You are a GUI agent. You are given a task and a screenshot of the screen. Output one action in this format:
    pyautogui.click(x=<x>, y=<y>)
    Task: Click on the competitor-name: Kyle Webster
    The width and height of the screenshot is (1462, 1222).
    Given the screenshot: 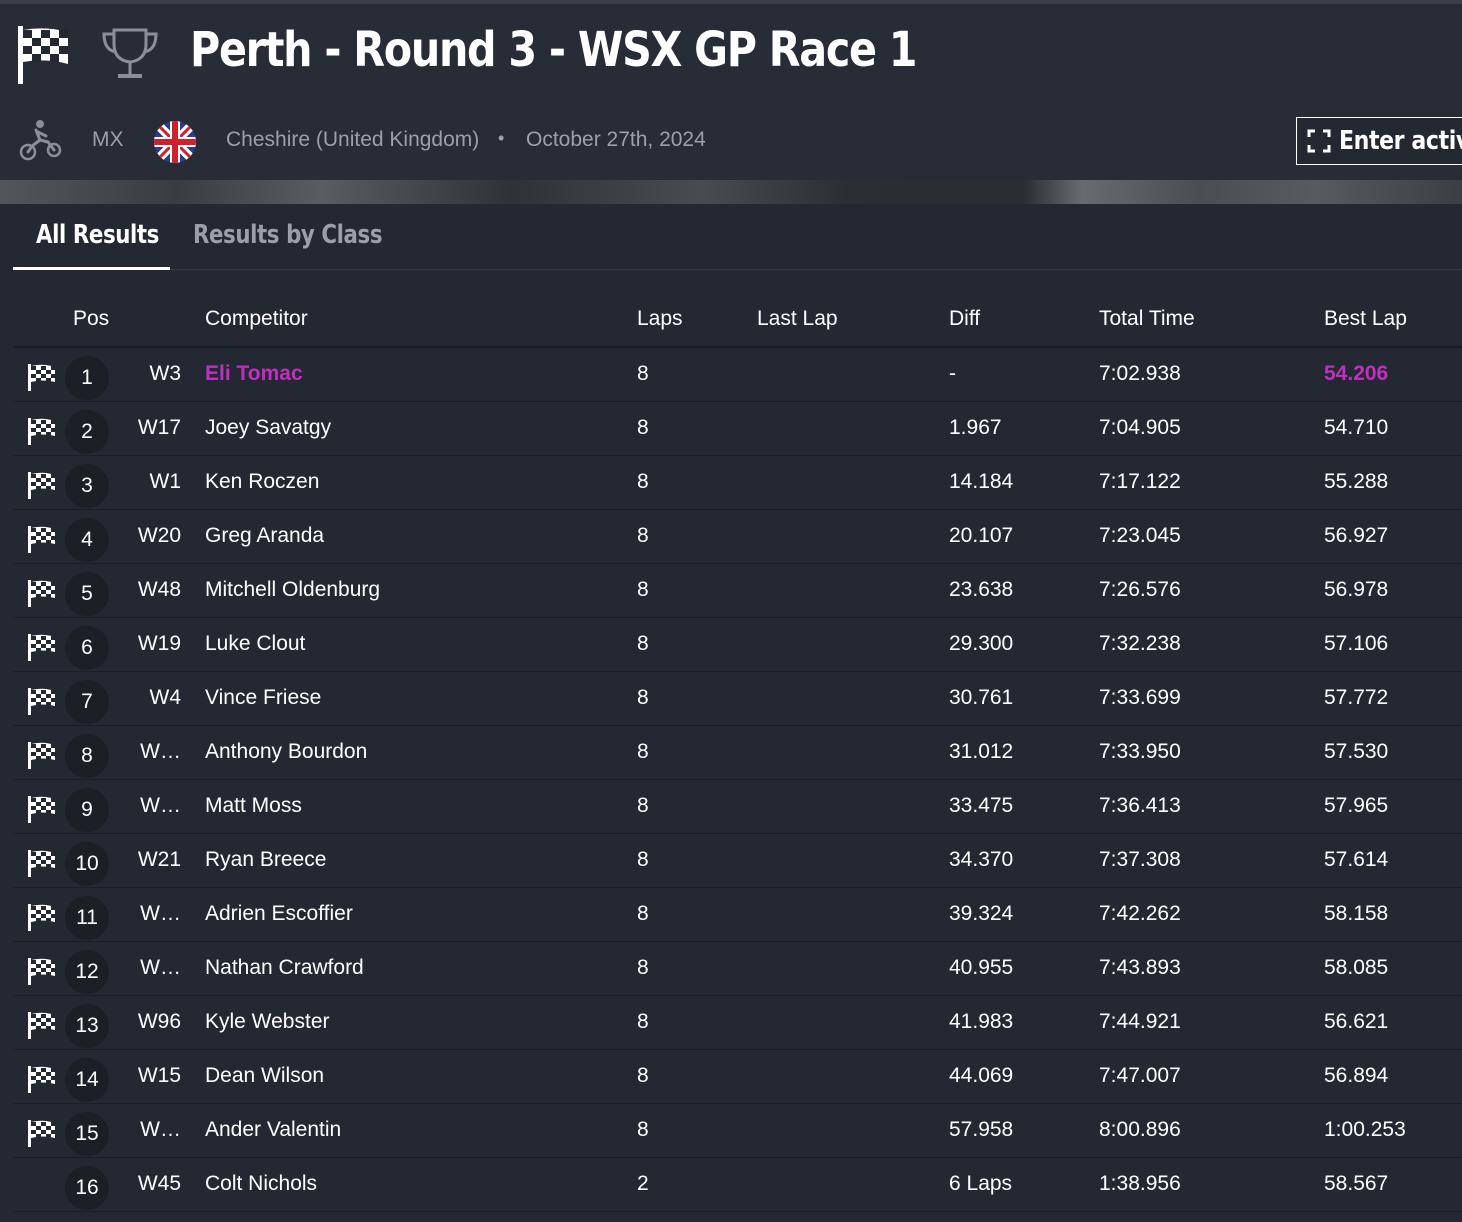 What is the action you would take?
    pyautogui.click(x=267, y=1021)
    